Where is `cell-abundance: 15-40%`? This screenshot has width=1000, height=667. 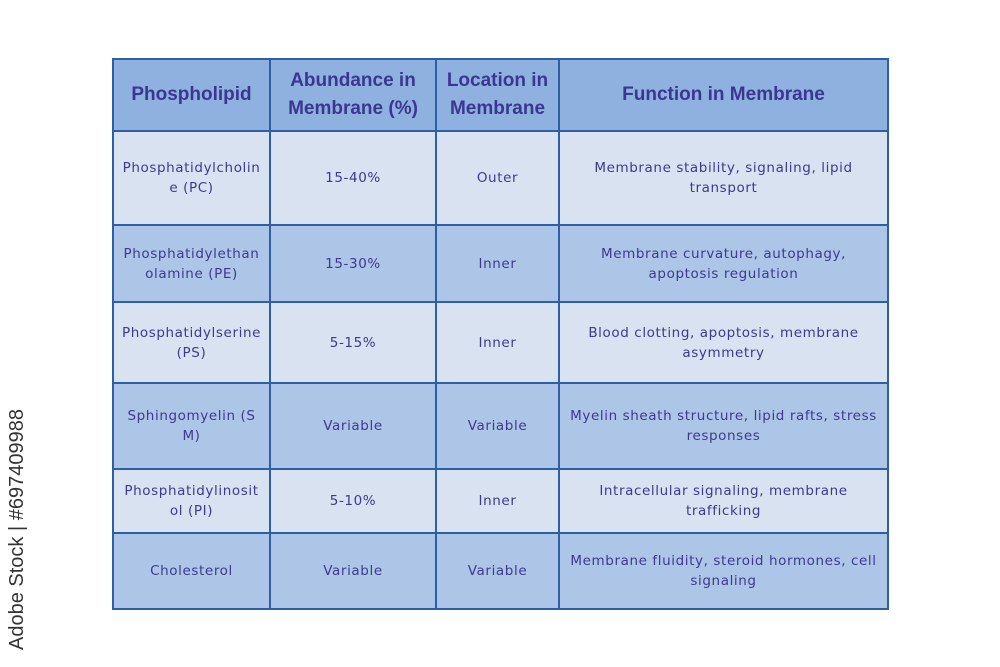
cell-abundance: 15-40% is located at coordinates (353, 178).